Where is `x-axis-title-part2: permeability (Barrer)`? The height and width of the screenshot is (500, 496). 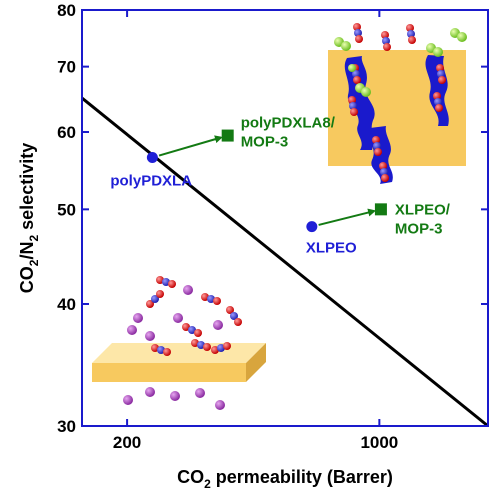 x-axis-title-part2: permeability (Barrer) is located at coordinates (302, 477).